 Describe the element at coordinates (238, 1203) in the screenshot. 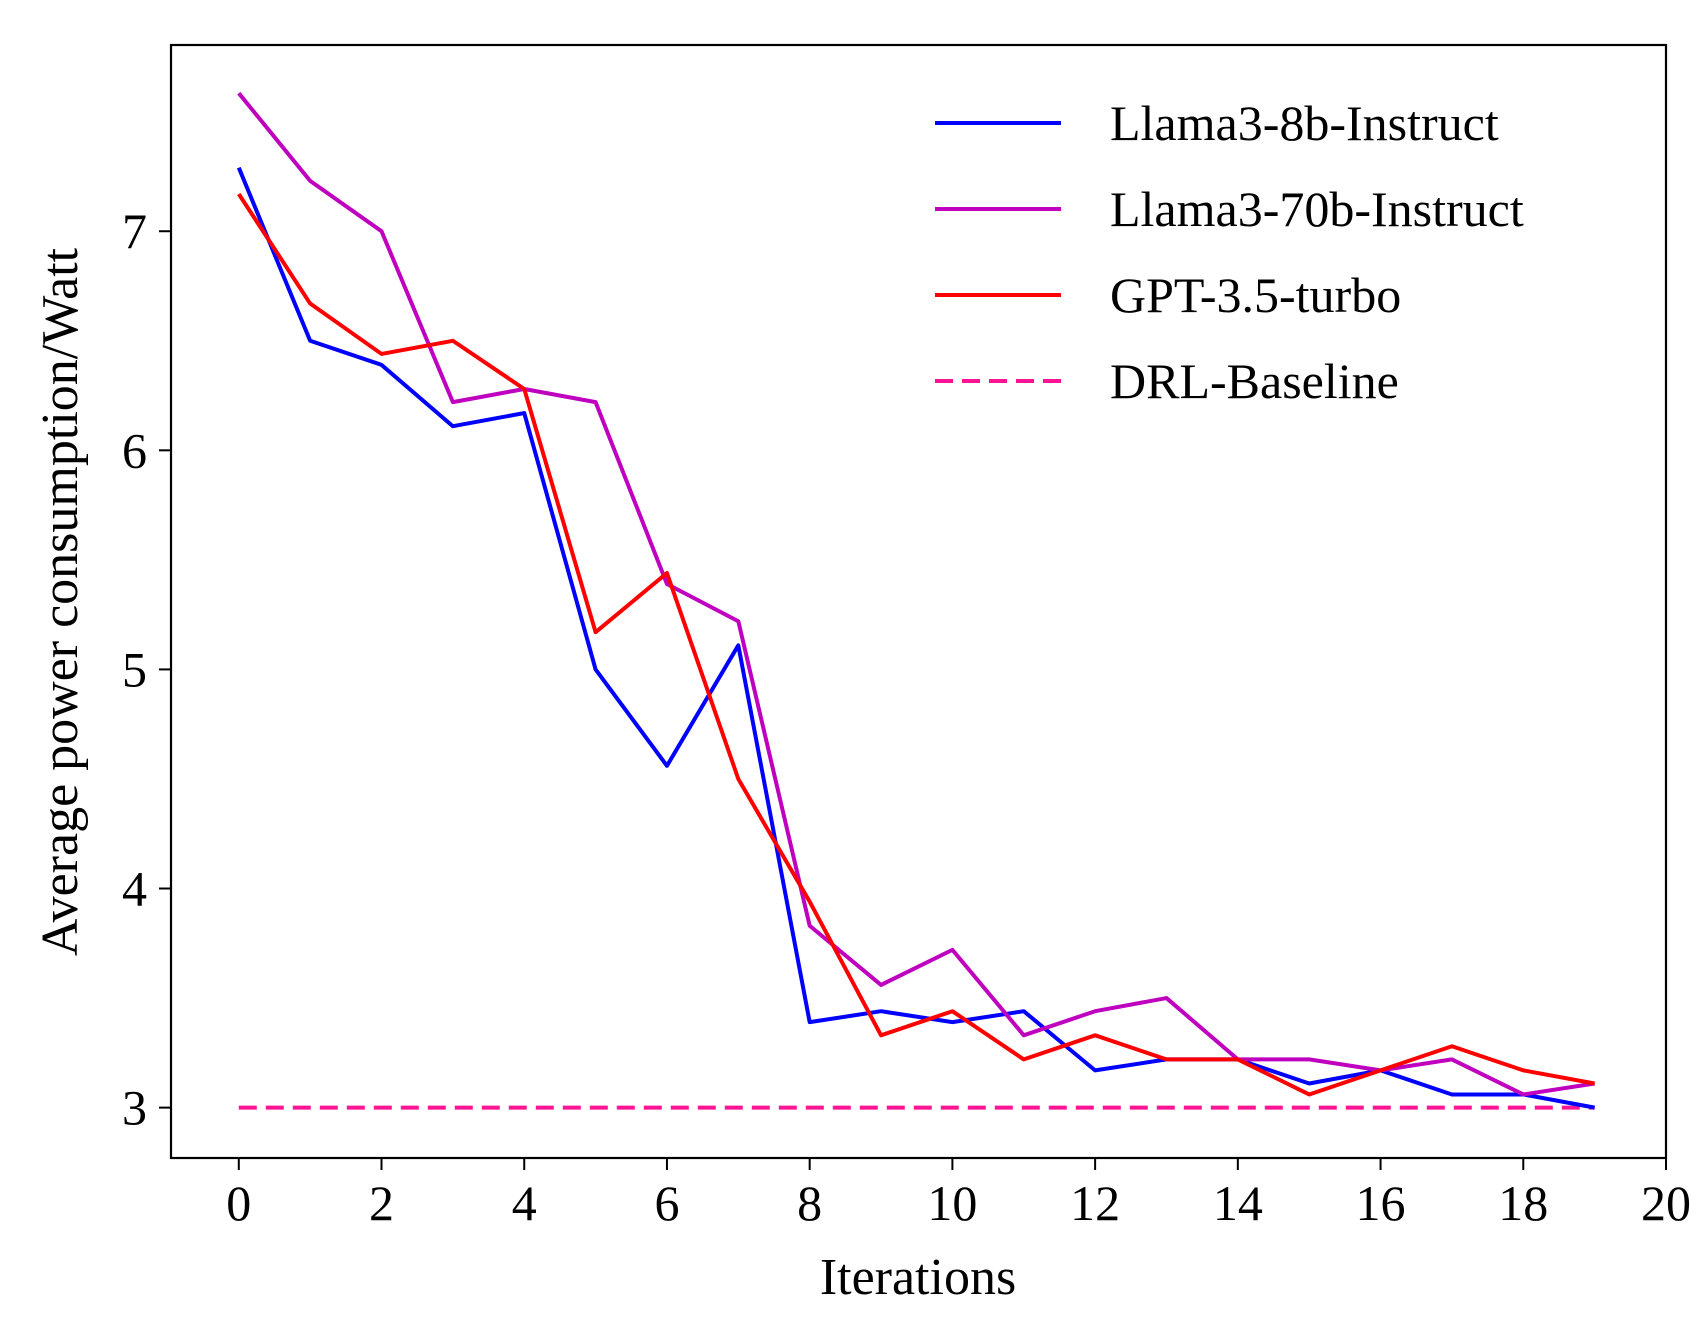

I see `x-tick-label: 0` at that location.